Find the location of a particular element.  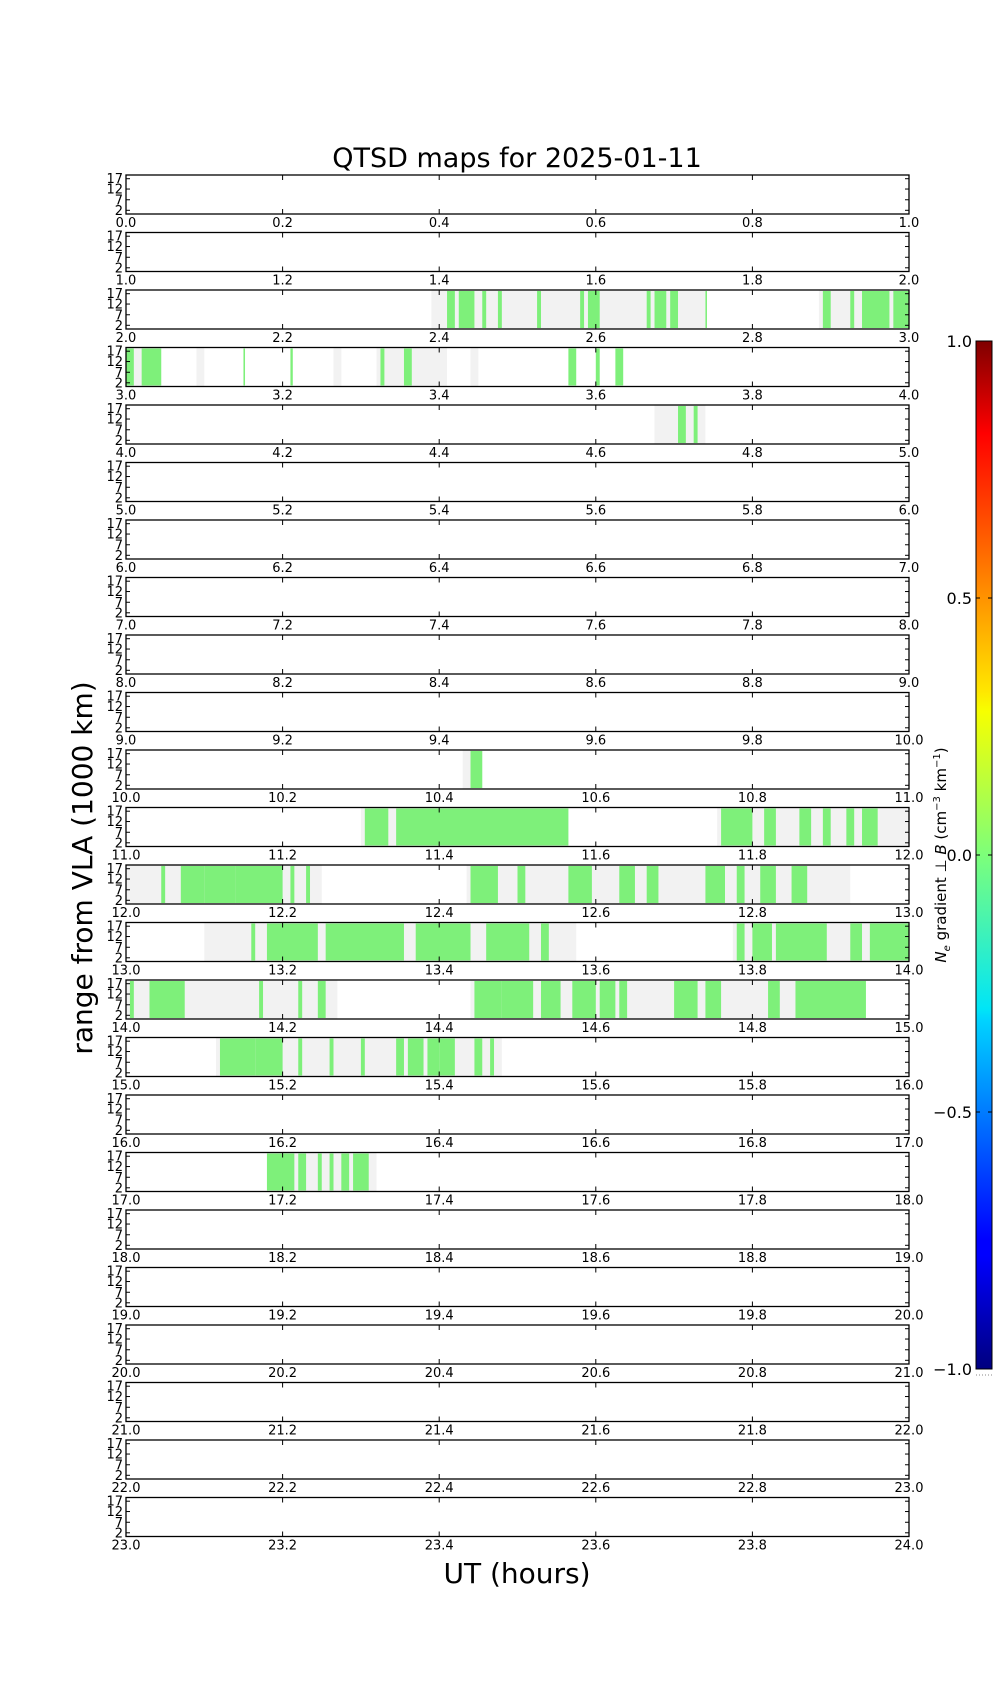

cb-label-exp2: −1 is located at coordinates (937, 760).